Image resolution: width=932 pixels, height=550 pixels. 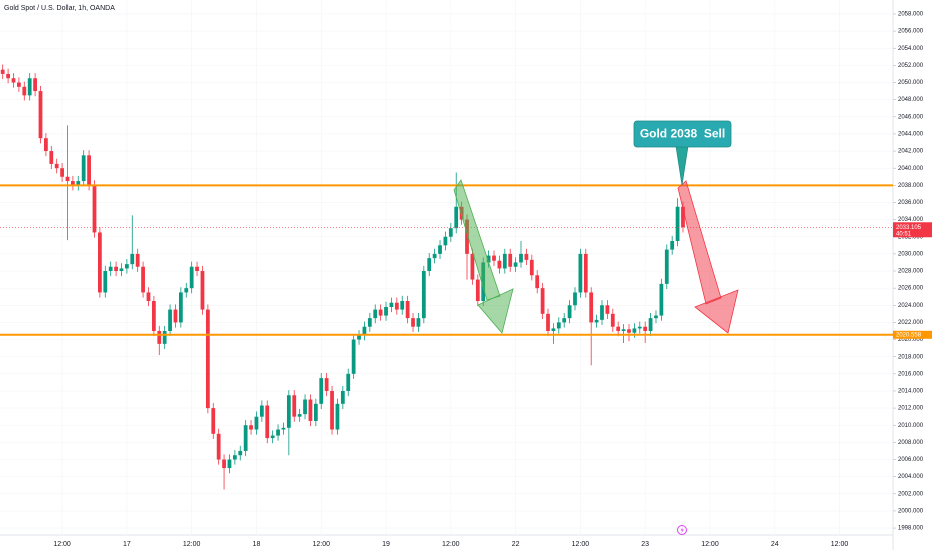 What do you see at coordinates (911, 409) in the screenshot?
I see `y-tick-label: 2012.000` at bounding box center [911, 409].